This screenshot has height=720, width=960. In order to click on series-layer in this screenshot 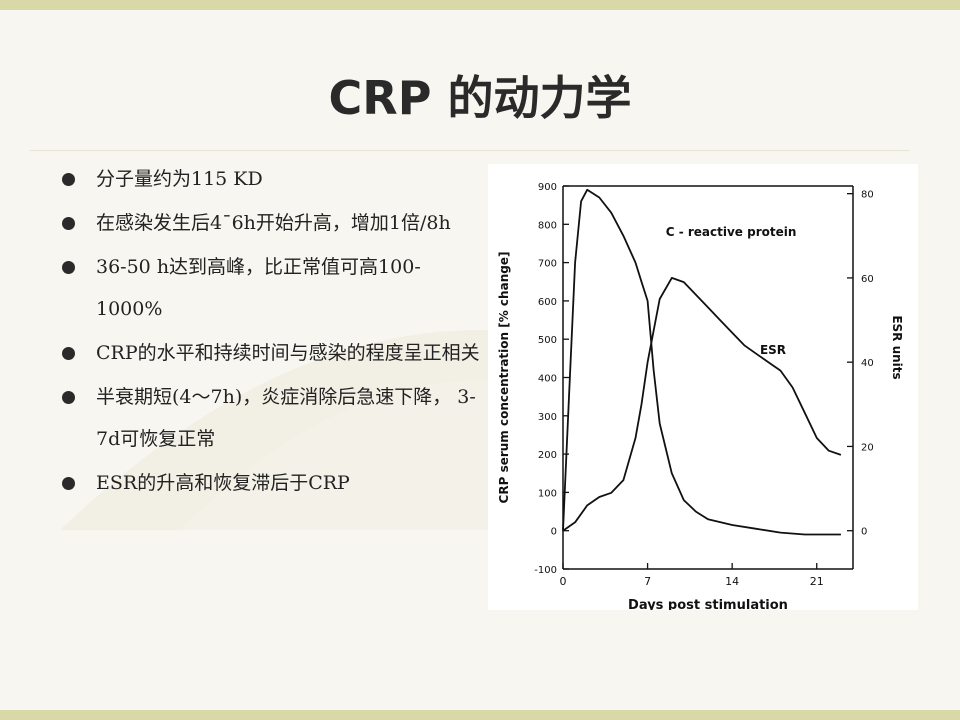, I will do `click(702, 362)`.